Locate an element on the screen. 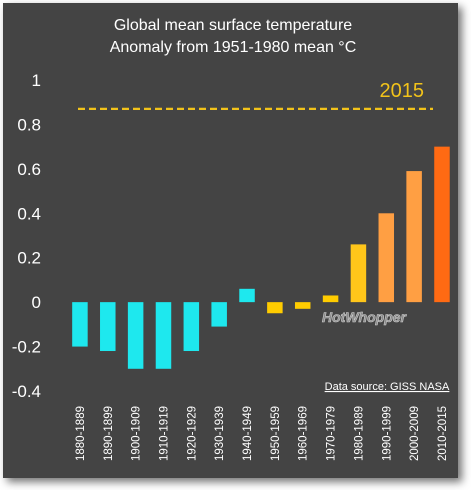  y-tick-label: -0.4 is located at coordinates (26, 391).